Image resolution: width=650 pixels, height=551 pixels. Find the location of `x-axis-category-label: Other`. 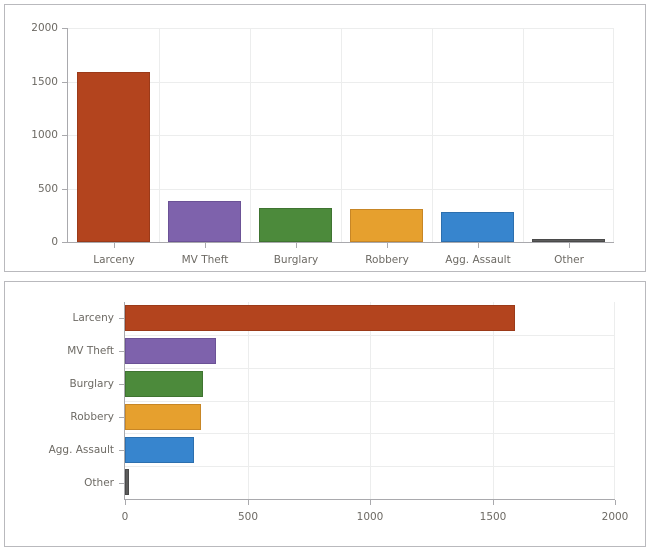

x-axis-category-label: Other is located at coordinates (569, 260).